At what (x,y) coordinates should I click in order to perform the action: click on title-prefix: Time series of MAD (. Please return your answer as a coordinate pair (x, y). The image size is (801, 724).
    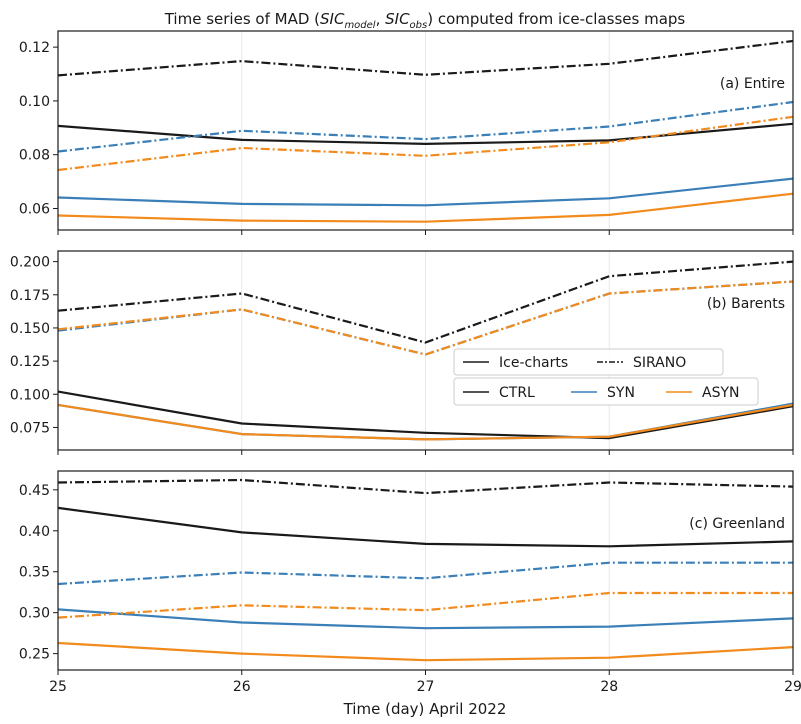
    Looking at the image, I should click on (242, 19).